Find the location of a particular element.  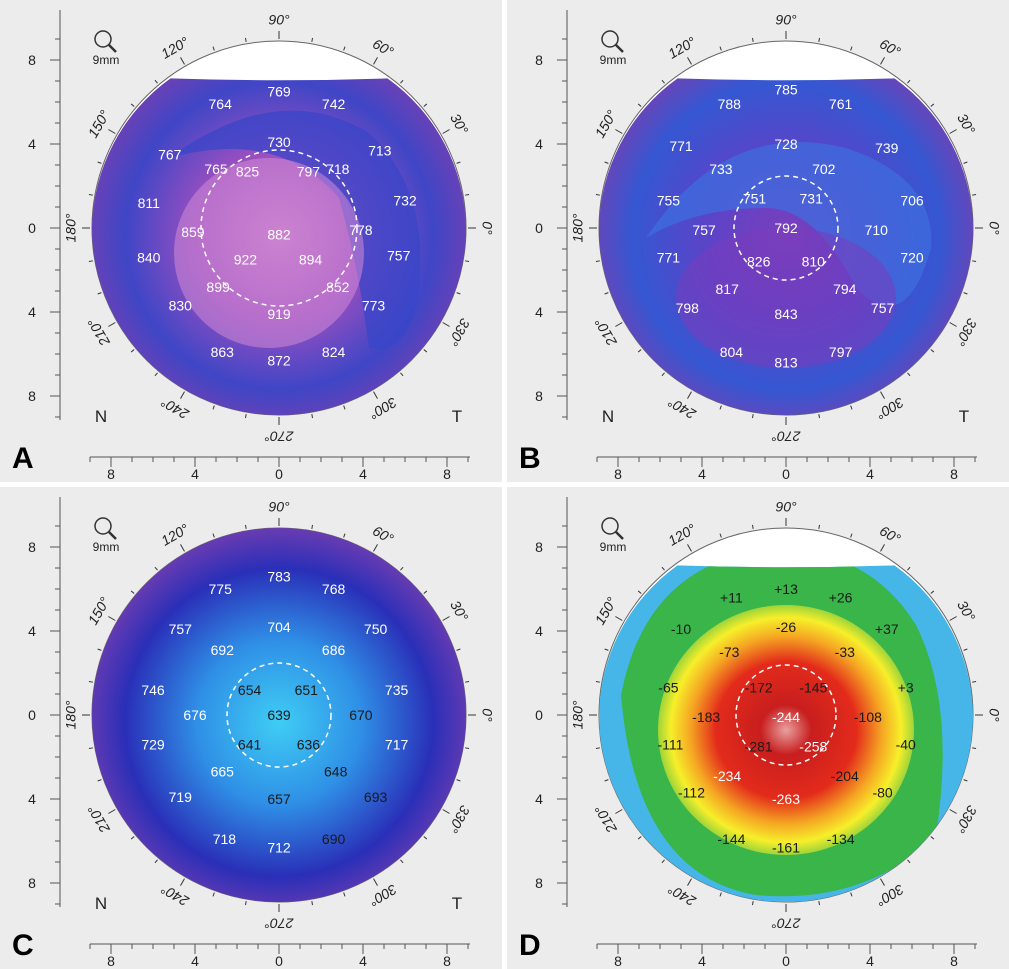

map-value: -161 is located at coordinates (786, 847).